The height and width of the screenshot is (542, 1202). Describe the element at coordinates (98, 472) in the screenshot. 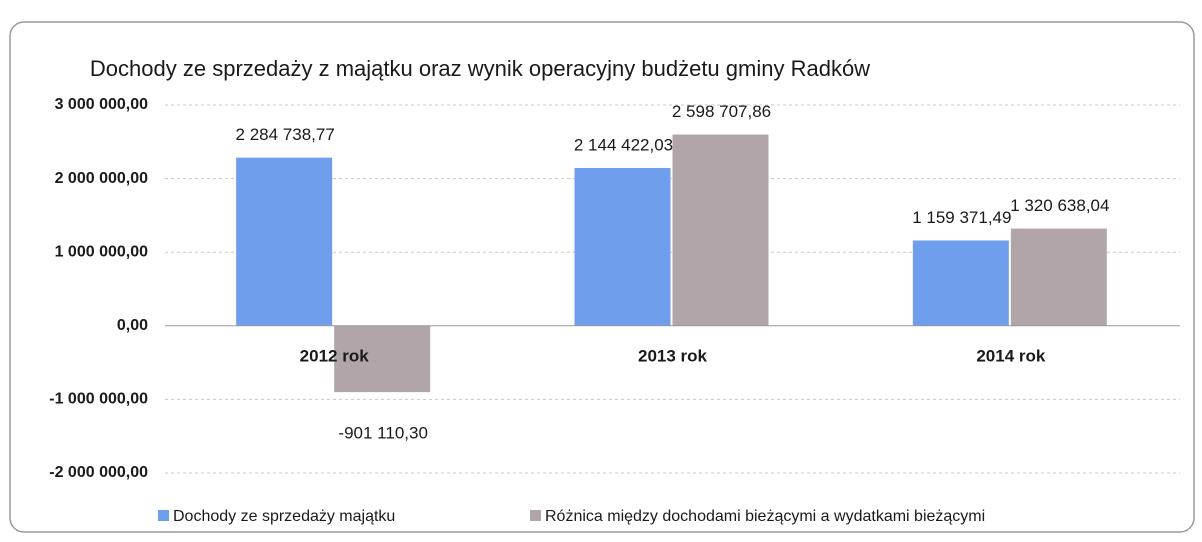

I see `y-tick-label: -2 000 000,00` at that location.